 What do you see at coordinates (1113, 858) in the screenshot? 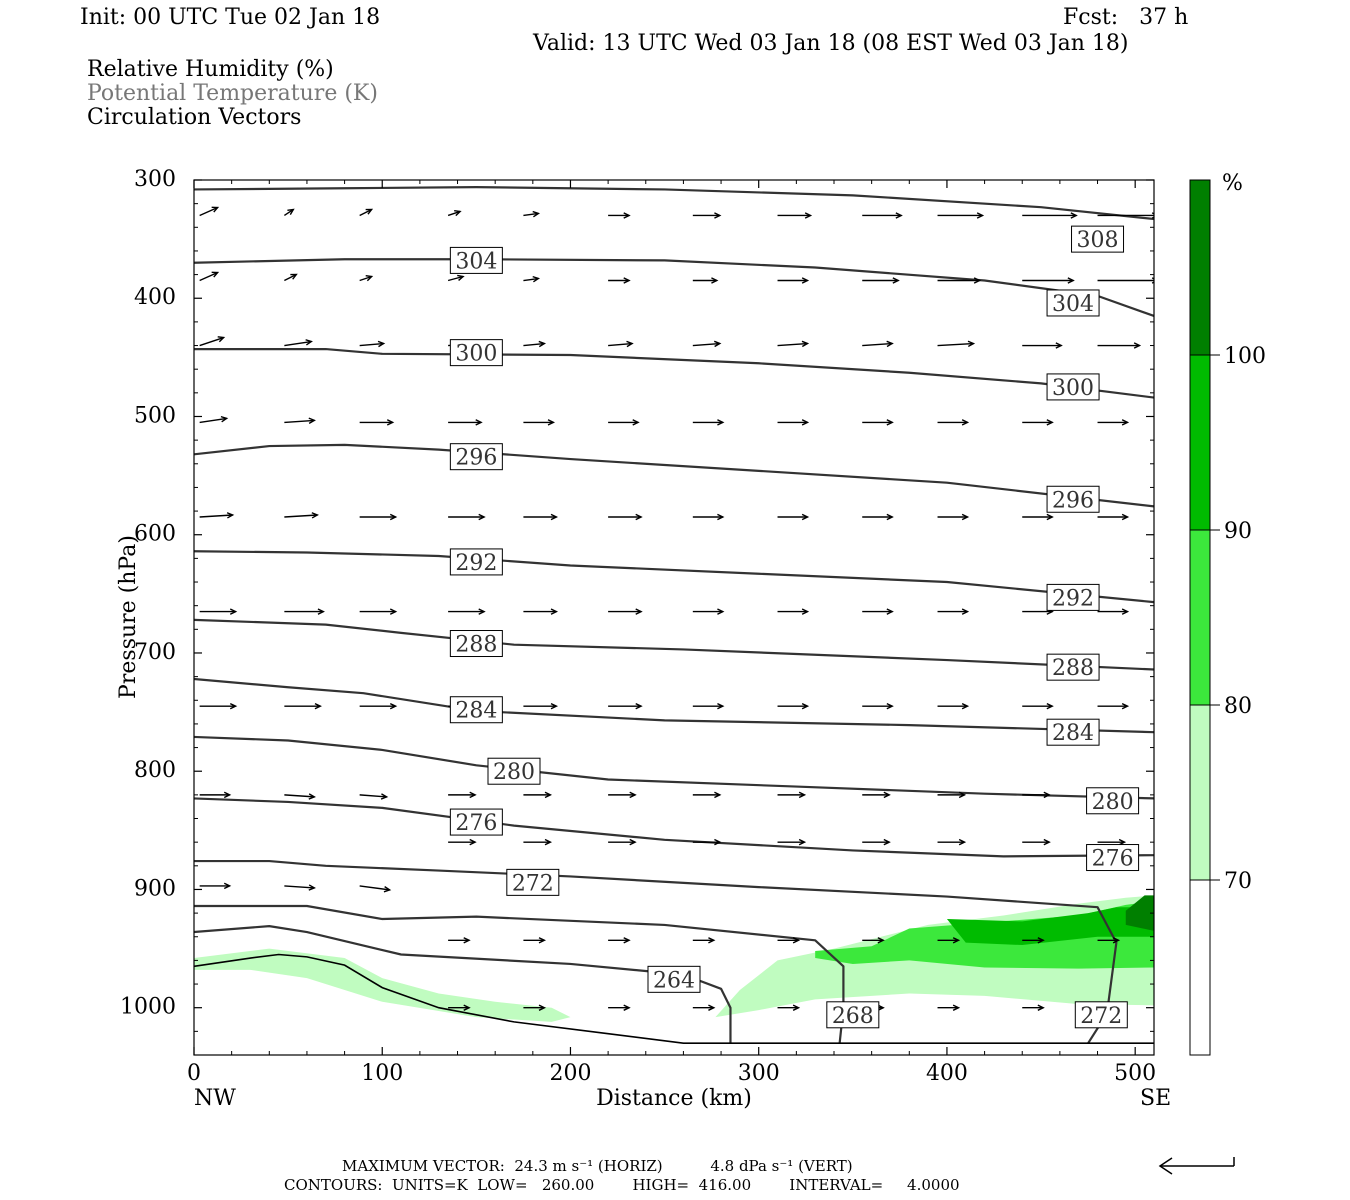
I see `contour-label: 276` at bounding box center [1113, 858].